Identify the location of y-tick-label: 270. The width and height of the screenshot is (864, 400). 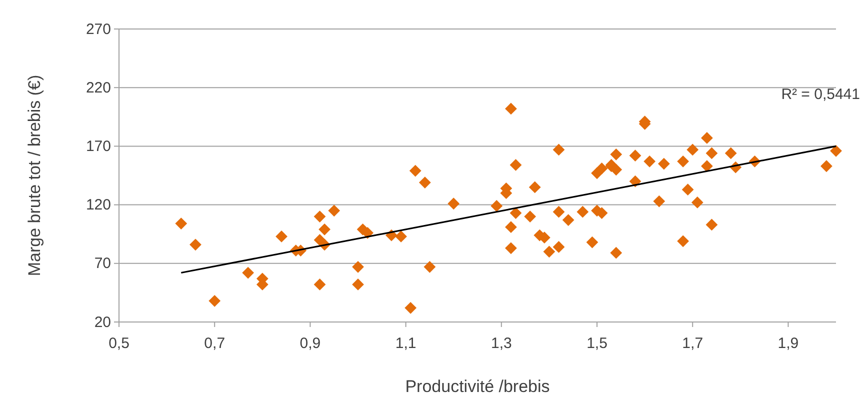
(98, 29).